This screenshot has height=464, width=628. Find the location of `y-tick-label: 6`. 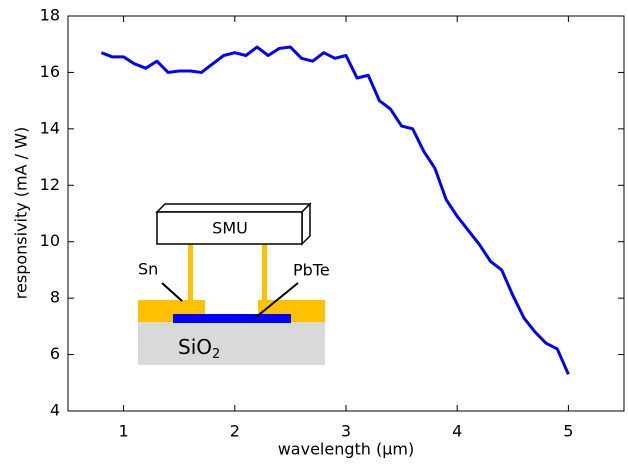

y-tick-label: 6 is located at coordinates (55, 353).